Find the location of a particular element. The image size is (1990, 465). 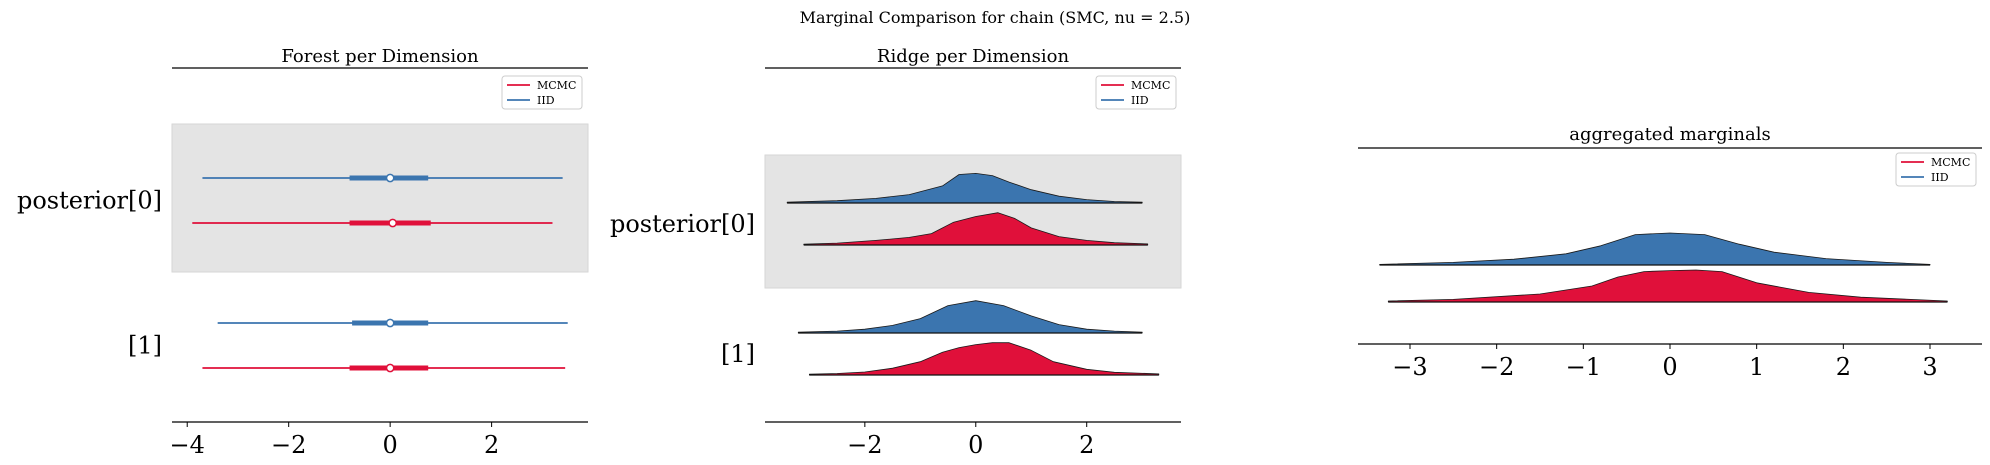

x-tick-label: −1 is located at coordinates (1583, 367).